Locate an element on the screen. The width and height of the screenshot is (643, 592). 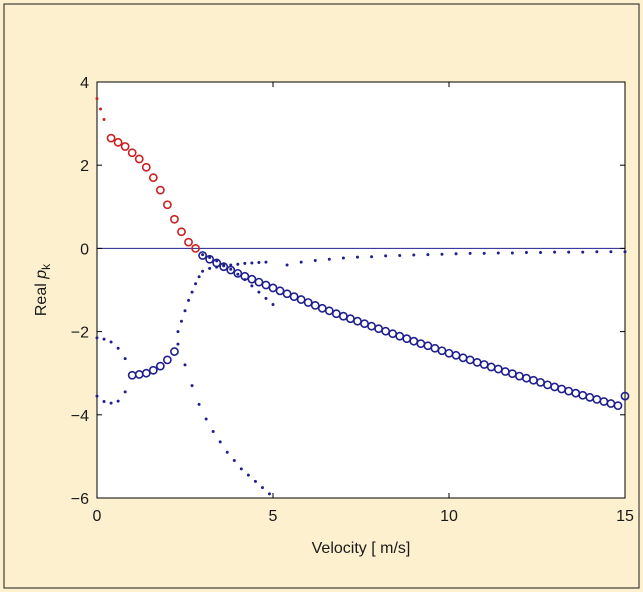
y-tick-label: −2 is located at coordinates (80, 333).